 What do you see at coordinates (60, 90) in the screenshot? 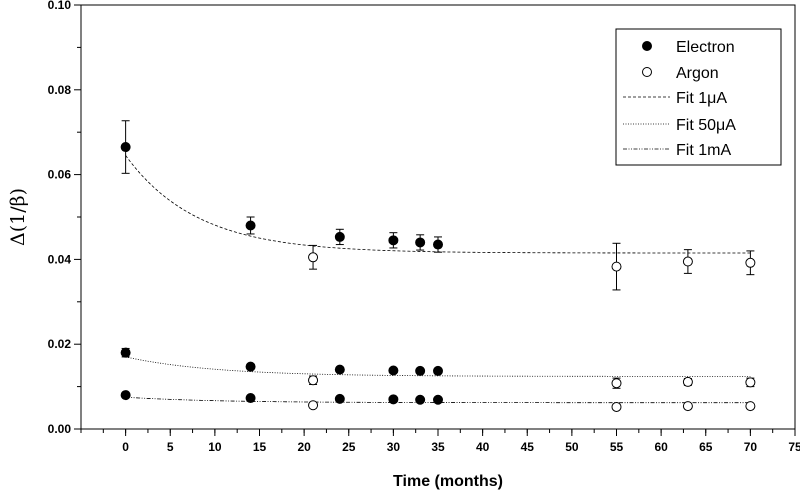
I see `y-tick-label: 0.08` at bounding box center [60, 90].